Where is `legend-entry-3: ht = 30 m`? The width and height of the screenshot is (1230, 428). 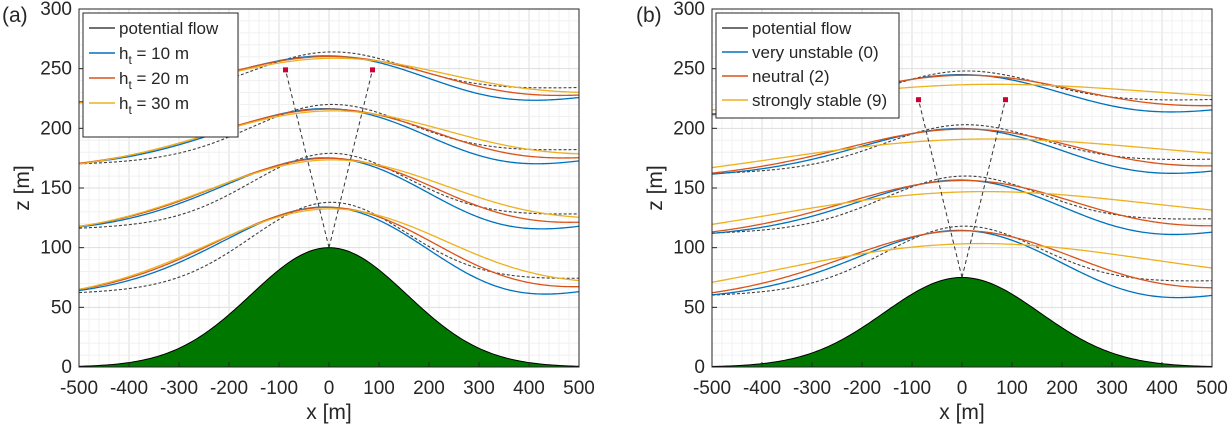
legend-entry-3: ht = 30 m is located at coordinates (154, 105).